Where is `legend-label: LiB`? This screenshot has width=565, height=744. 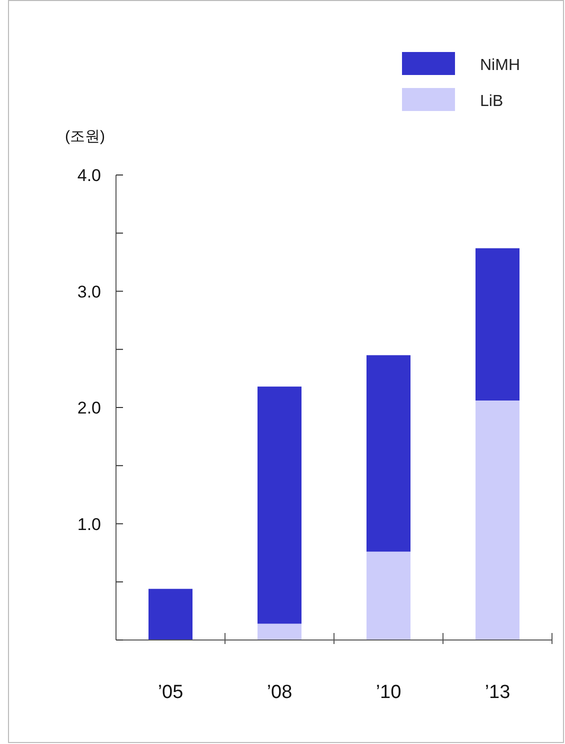 legend-label: LiB is located at coordinates (492, 101).